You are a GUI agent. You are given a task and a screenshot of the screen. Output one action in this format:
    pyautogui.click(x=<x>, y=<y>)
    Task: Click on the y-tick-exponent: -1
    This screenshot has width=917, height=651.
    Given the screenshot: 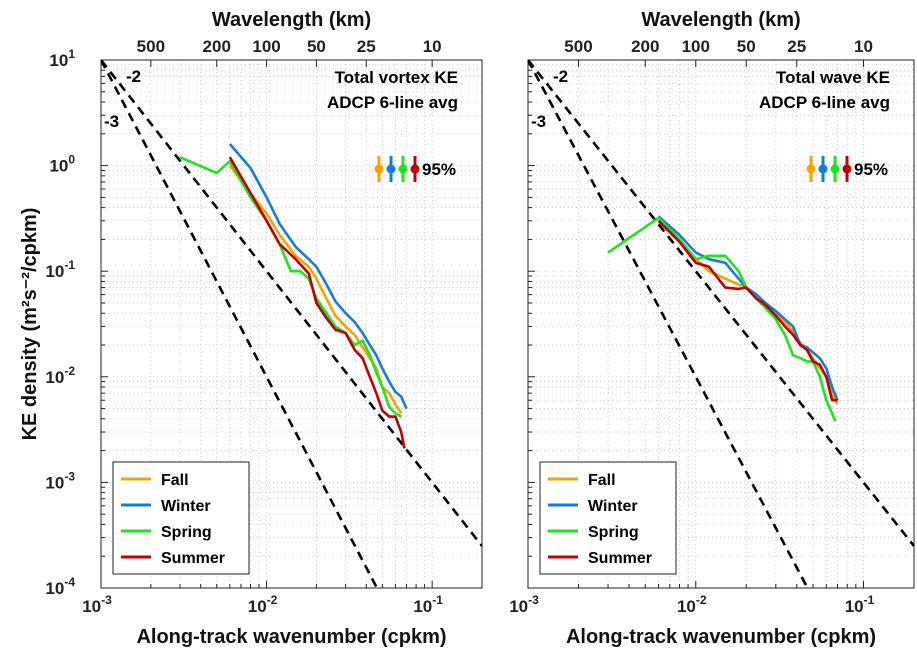 What is the action you would take?
    pyautogui.click(x=69, y=265)
    